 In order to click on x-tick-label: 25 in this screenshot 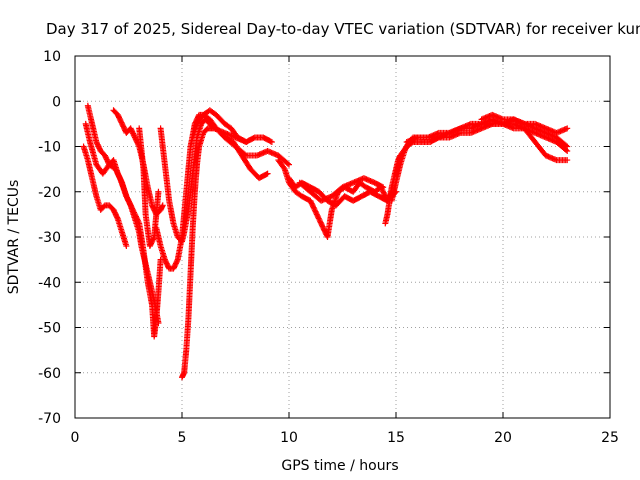, I will do `click(610, 438)`.